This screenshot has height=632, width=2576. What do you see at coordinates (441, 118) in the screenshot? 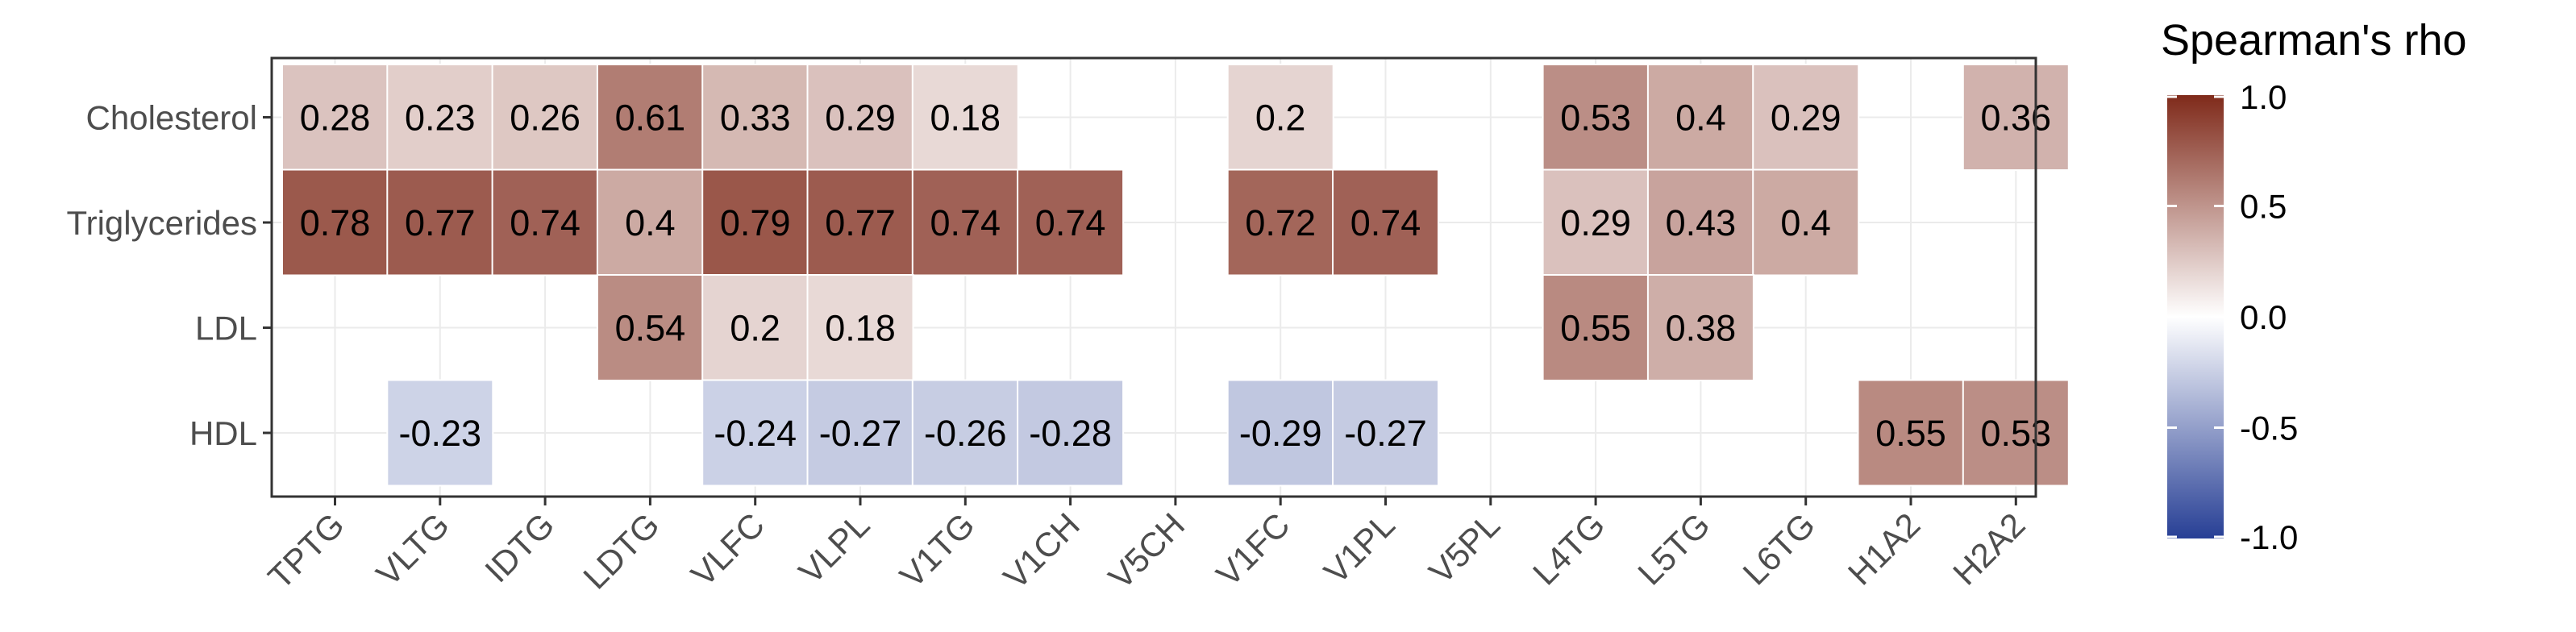
I see `cell-value-label: 0.23` at bounding box center [441, 118].